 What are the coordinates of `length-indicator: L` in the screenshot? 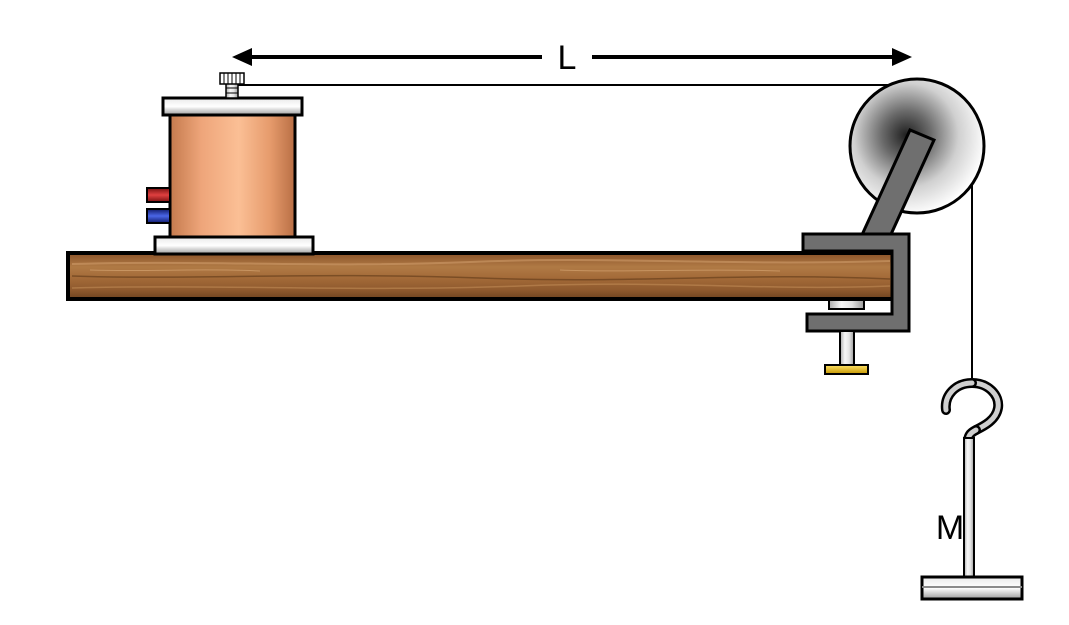 It's located at (572, 58).